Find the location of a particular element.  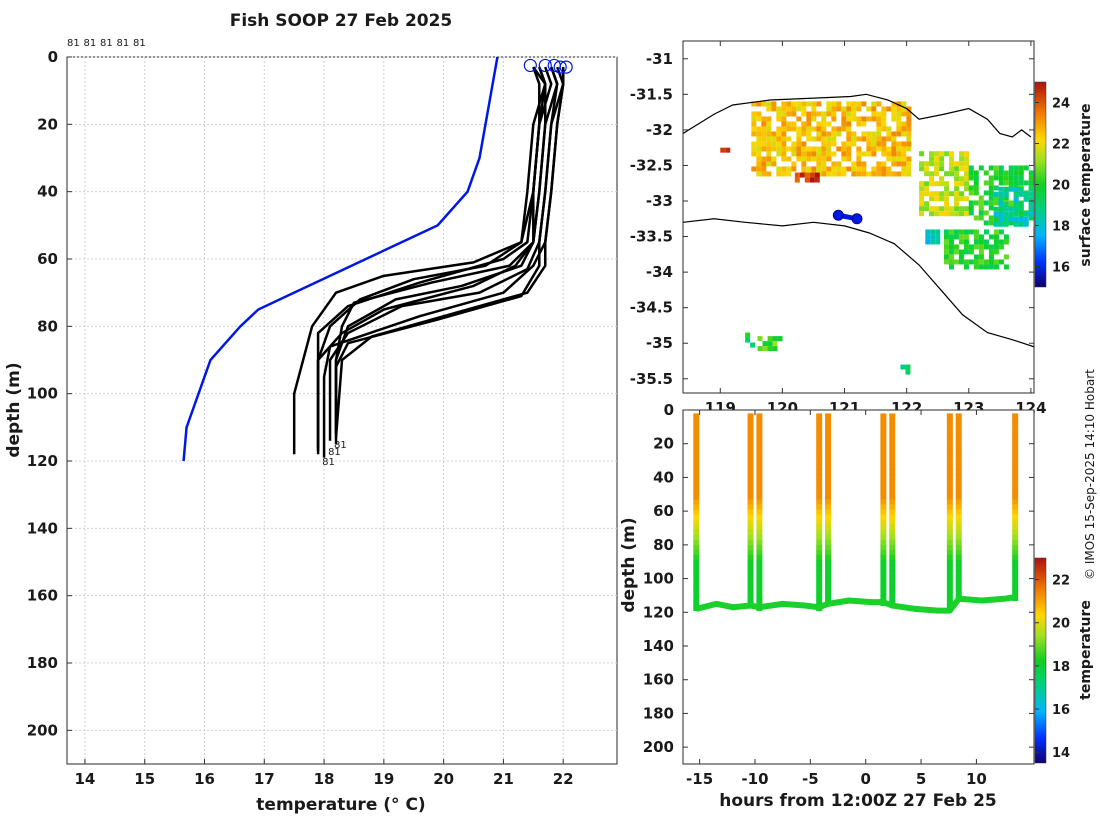

profile-end-label: 81 is located at coordinates (334, 452).